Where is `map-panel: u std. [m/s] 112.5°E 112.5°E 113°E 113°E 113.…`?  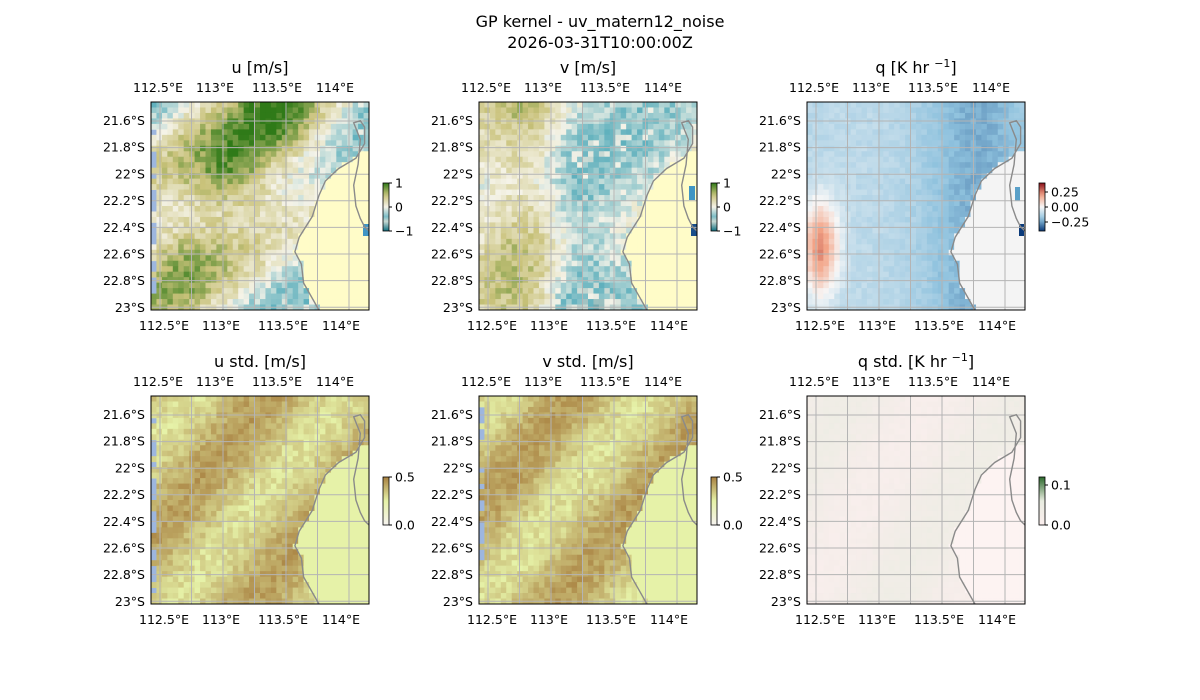 map-panel: u std. [m/s] 112.5°E 112.5°E 113°E 113°E 113.… is located at coordinates (259, 489).